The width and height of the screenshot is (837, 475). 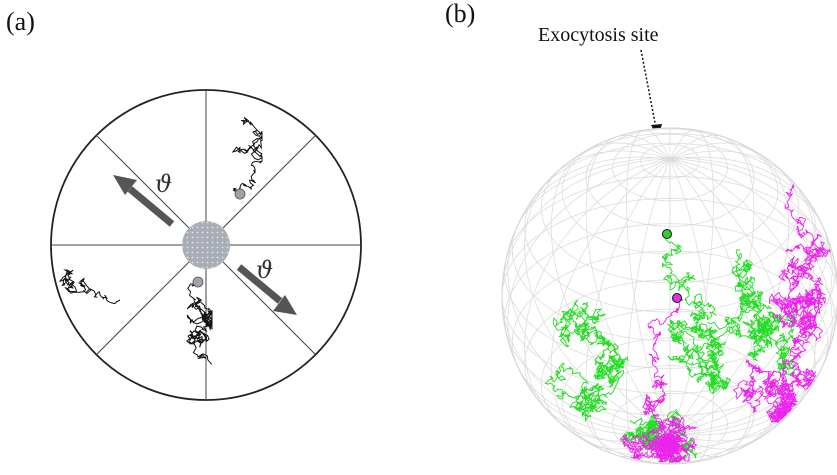 I want to click on center-disk, so click(x=206, y=245).